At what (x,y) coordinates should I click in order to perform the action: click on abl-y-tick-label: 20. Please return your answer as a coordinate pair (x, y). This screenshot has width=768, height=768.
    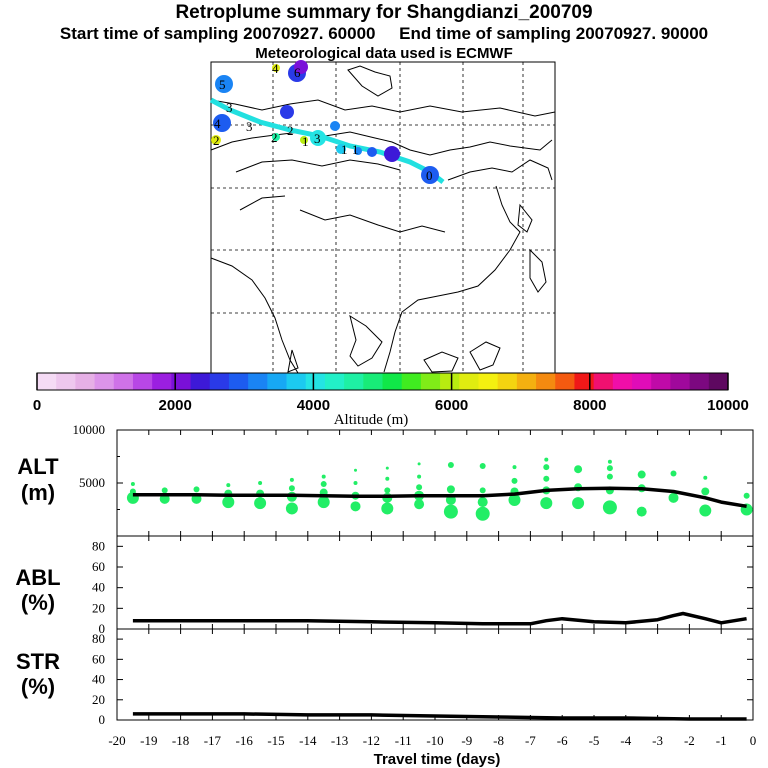
    Looking at the image, I should click on (98, 607).